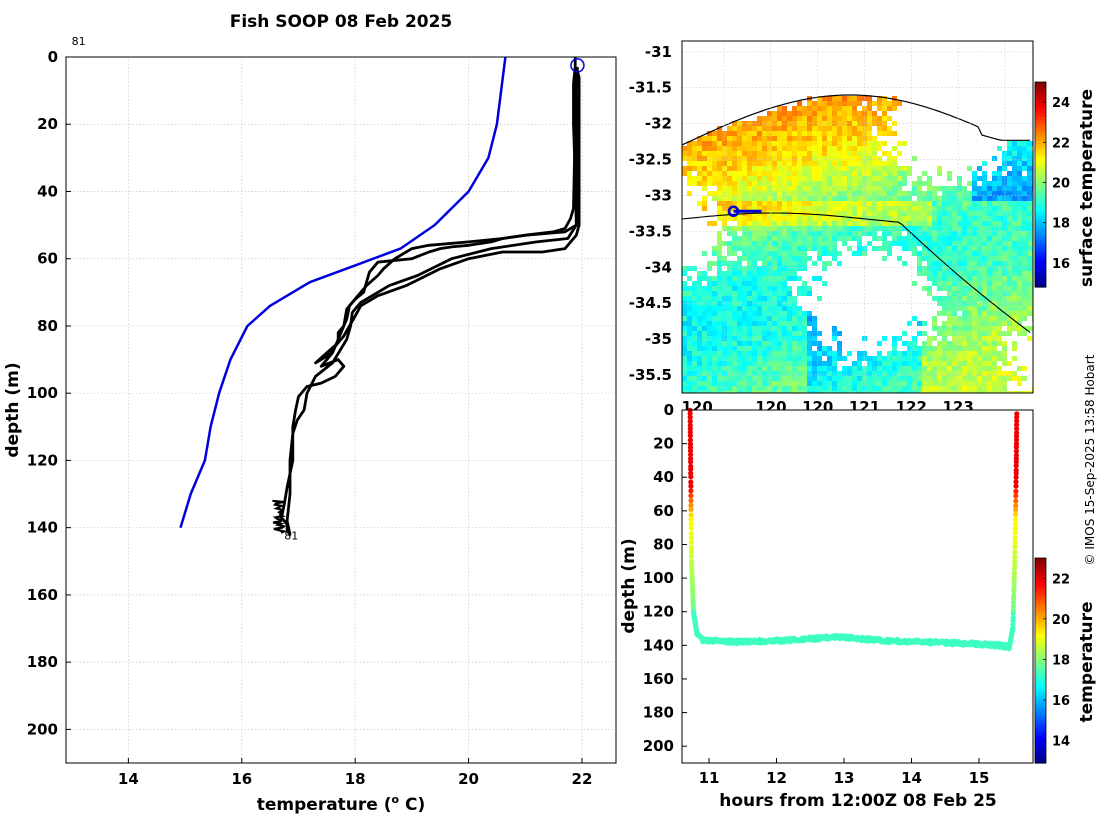 This screenshot has height=820, width=1100. Describe the element at coordinates (47, 259) in the screenshot. I see `profile-y-tick-label: 60` at that location.